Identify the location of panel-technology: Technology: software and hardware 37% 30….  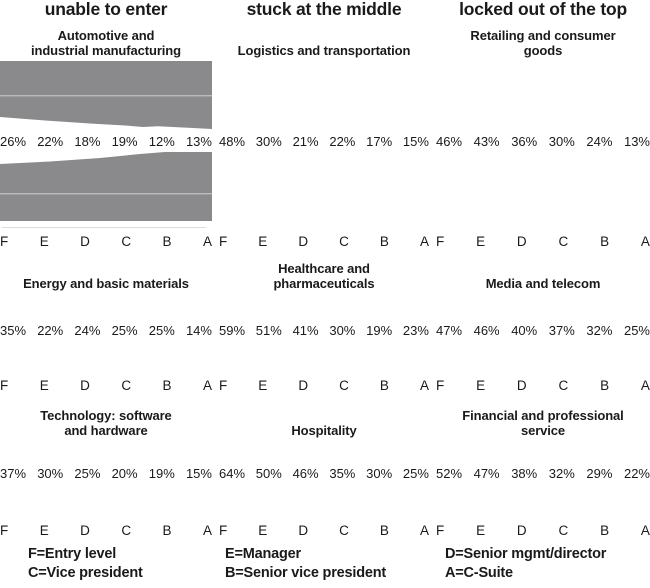
(106, 465).